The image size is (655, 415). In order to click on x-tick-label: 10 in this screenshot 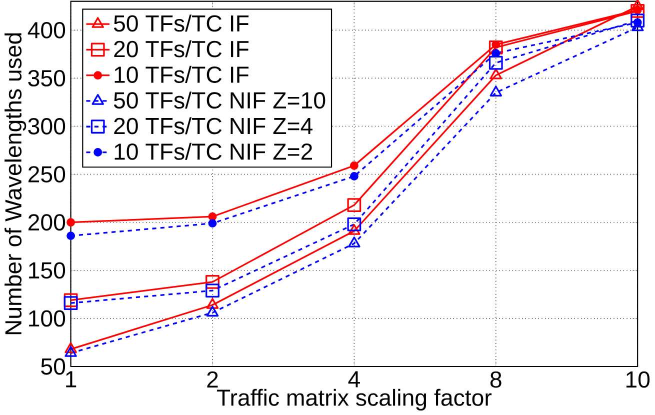, I will do `click(638, 379)`.